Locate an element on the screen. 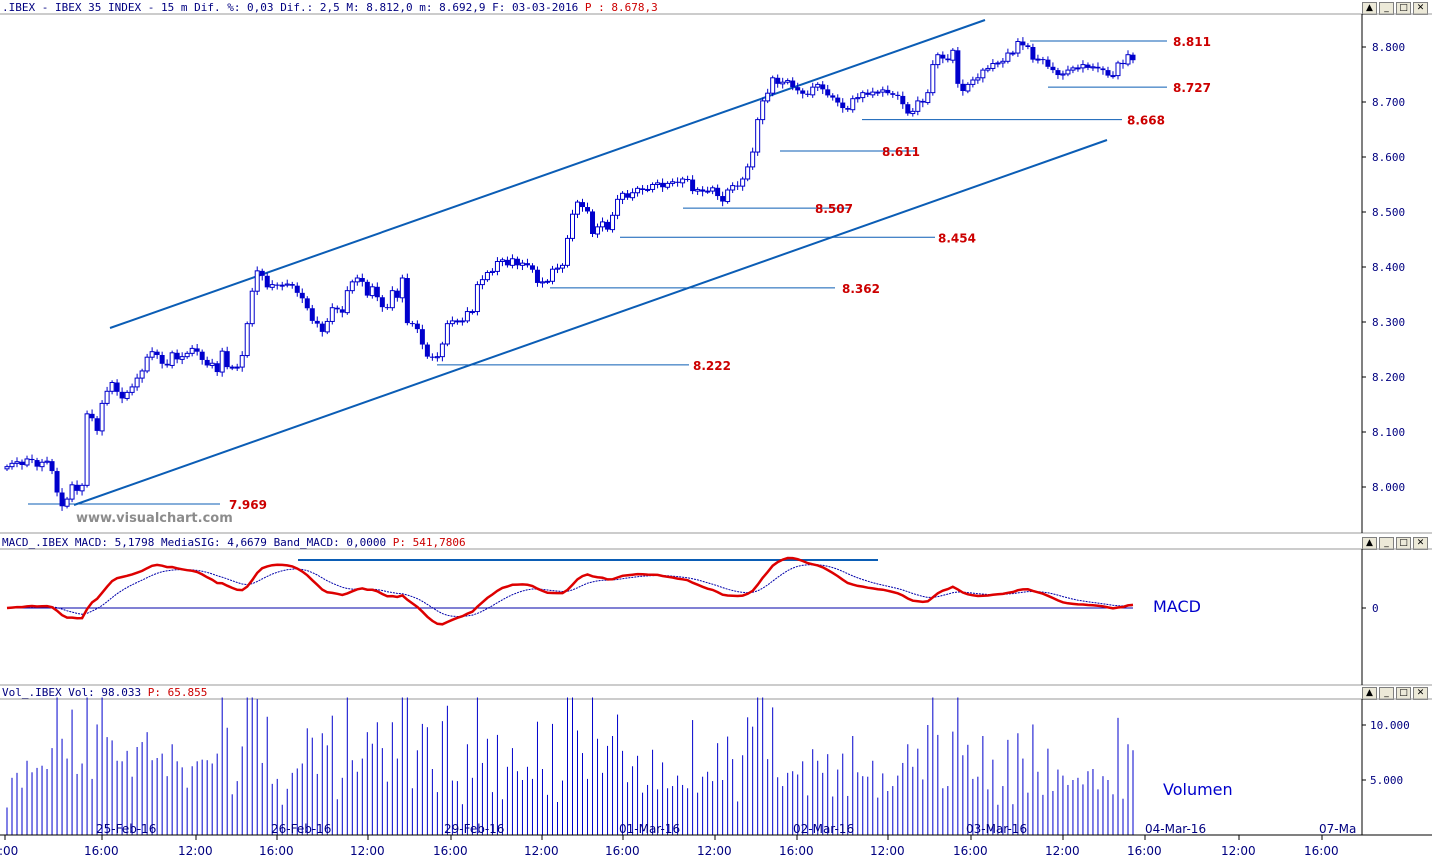  volume-window-buttons: ▲ _ □ ✕ is located at coordinates (1395, 693).